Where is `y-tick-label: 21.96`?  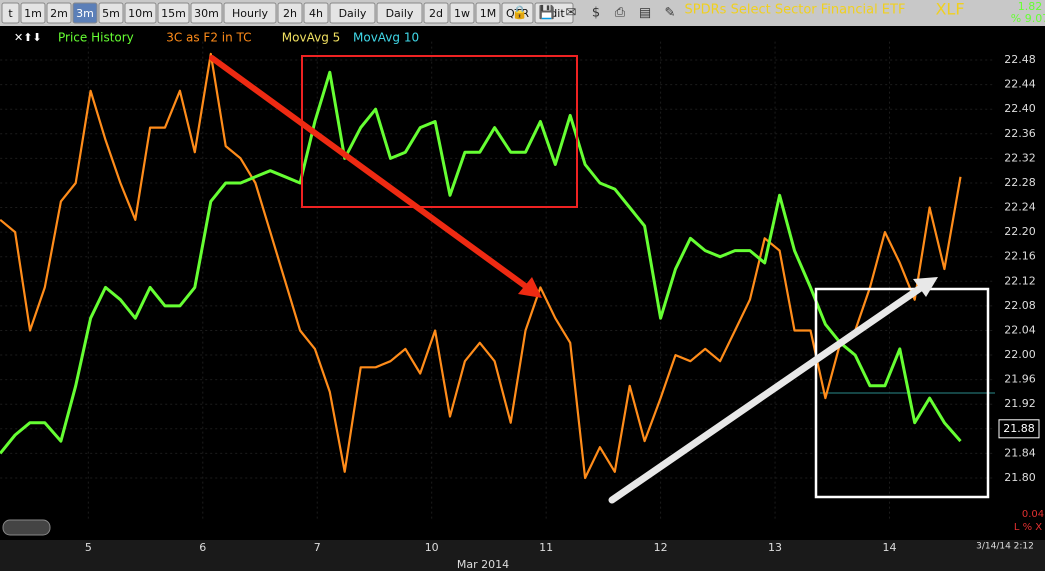
y-tick-label: 21.96 is located at coordinates (1020, 379).